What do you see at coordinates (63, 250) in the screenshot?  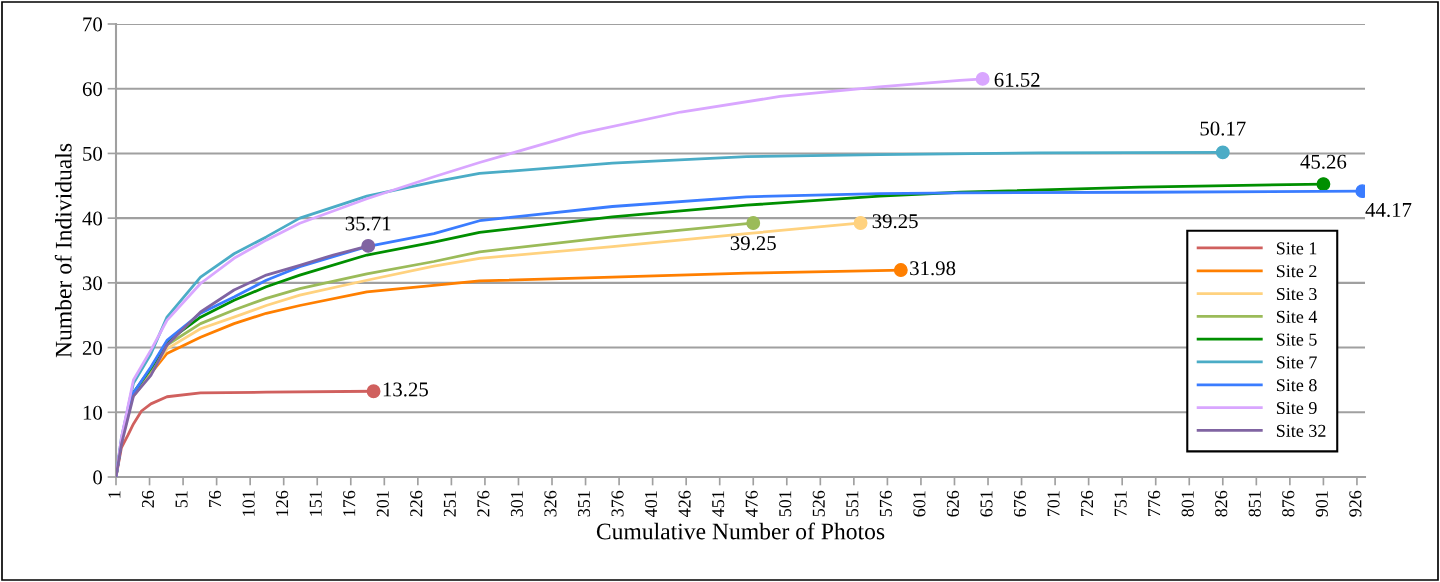 I see `y-axis-title: Number of Individuals` at bounding box center [63, 250].